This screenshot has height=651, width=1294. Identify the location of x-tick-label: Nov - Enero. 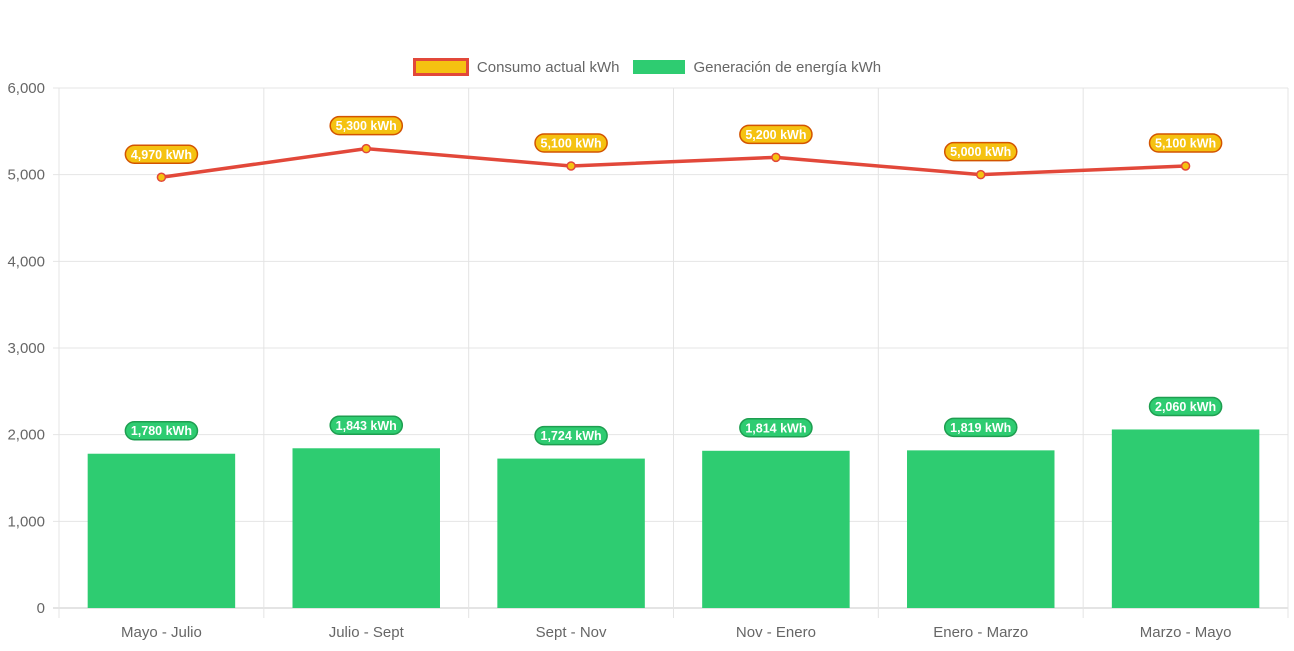
(776, 632).